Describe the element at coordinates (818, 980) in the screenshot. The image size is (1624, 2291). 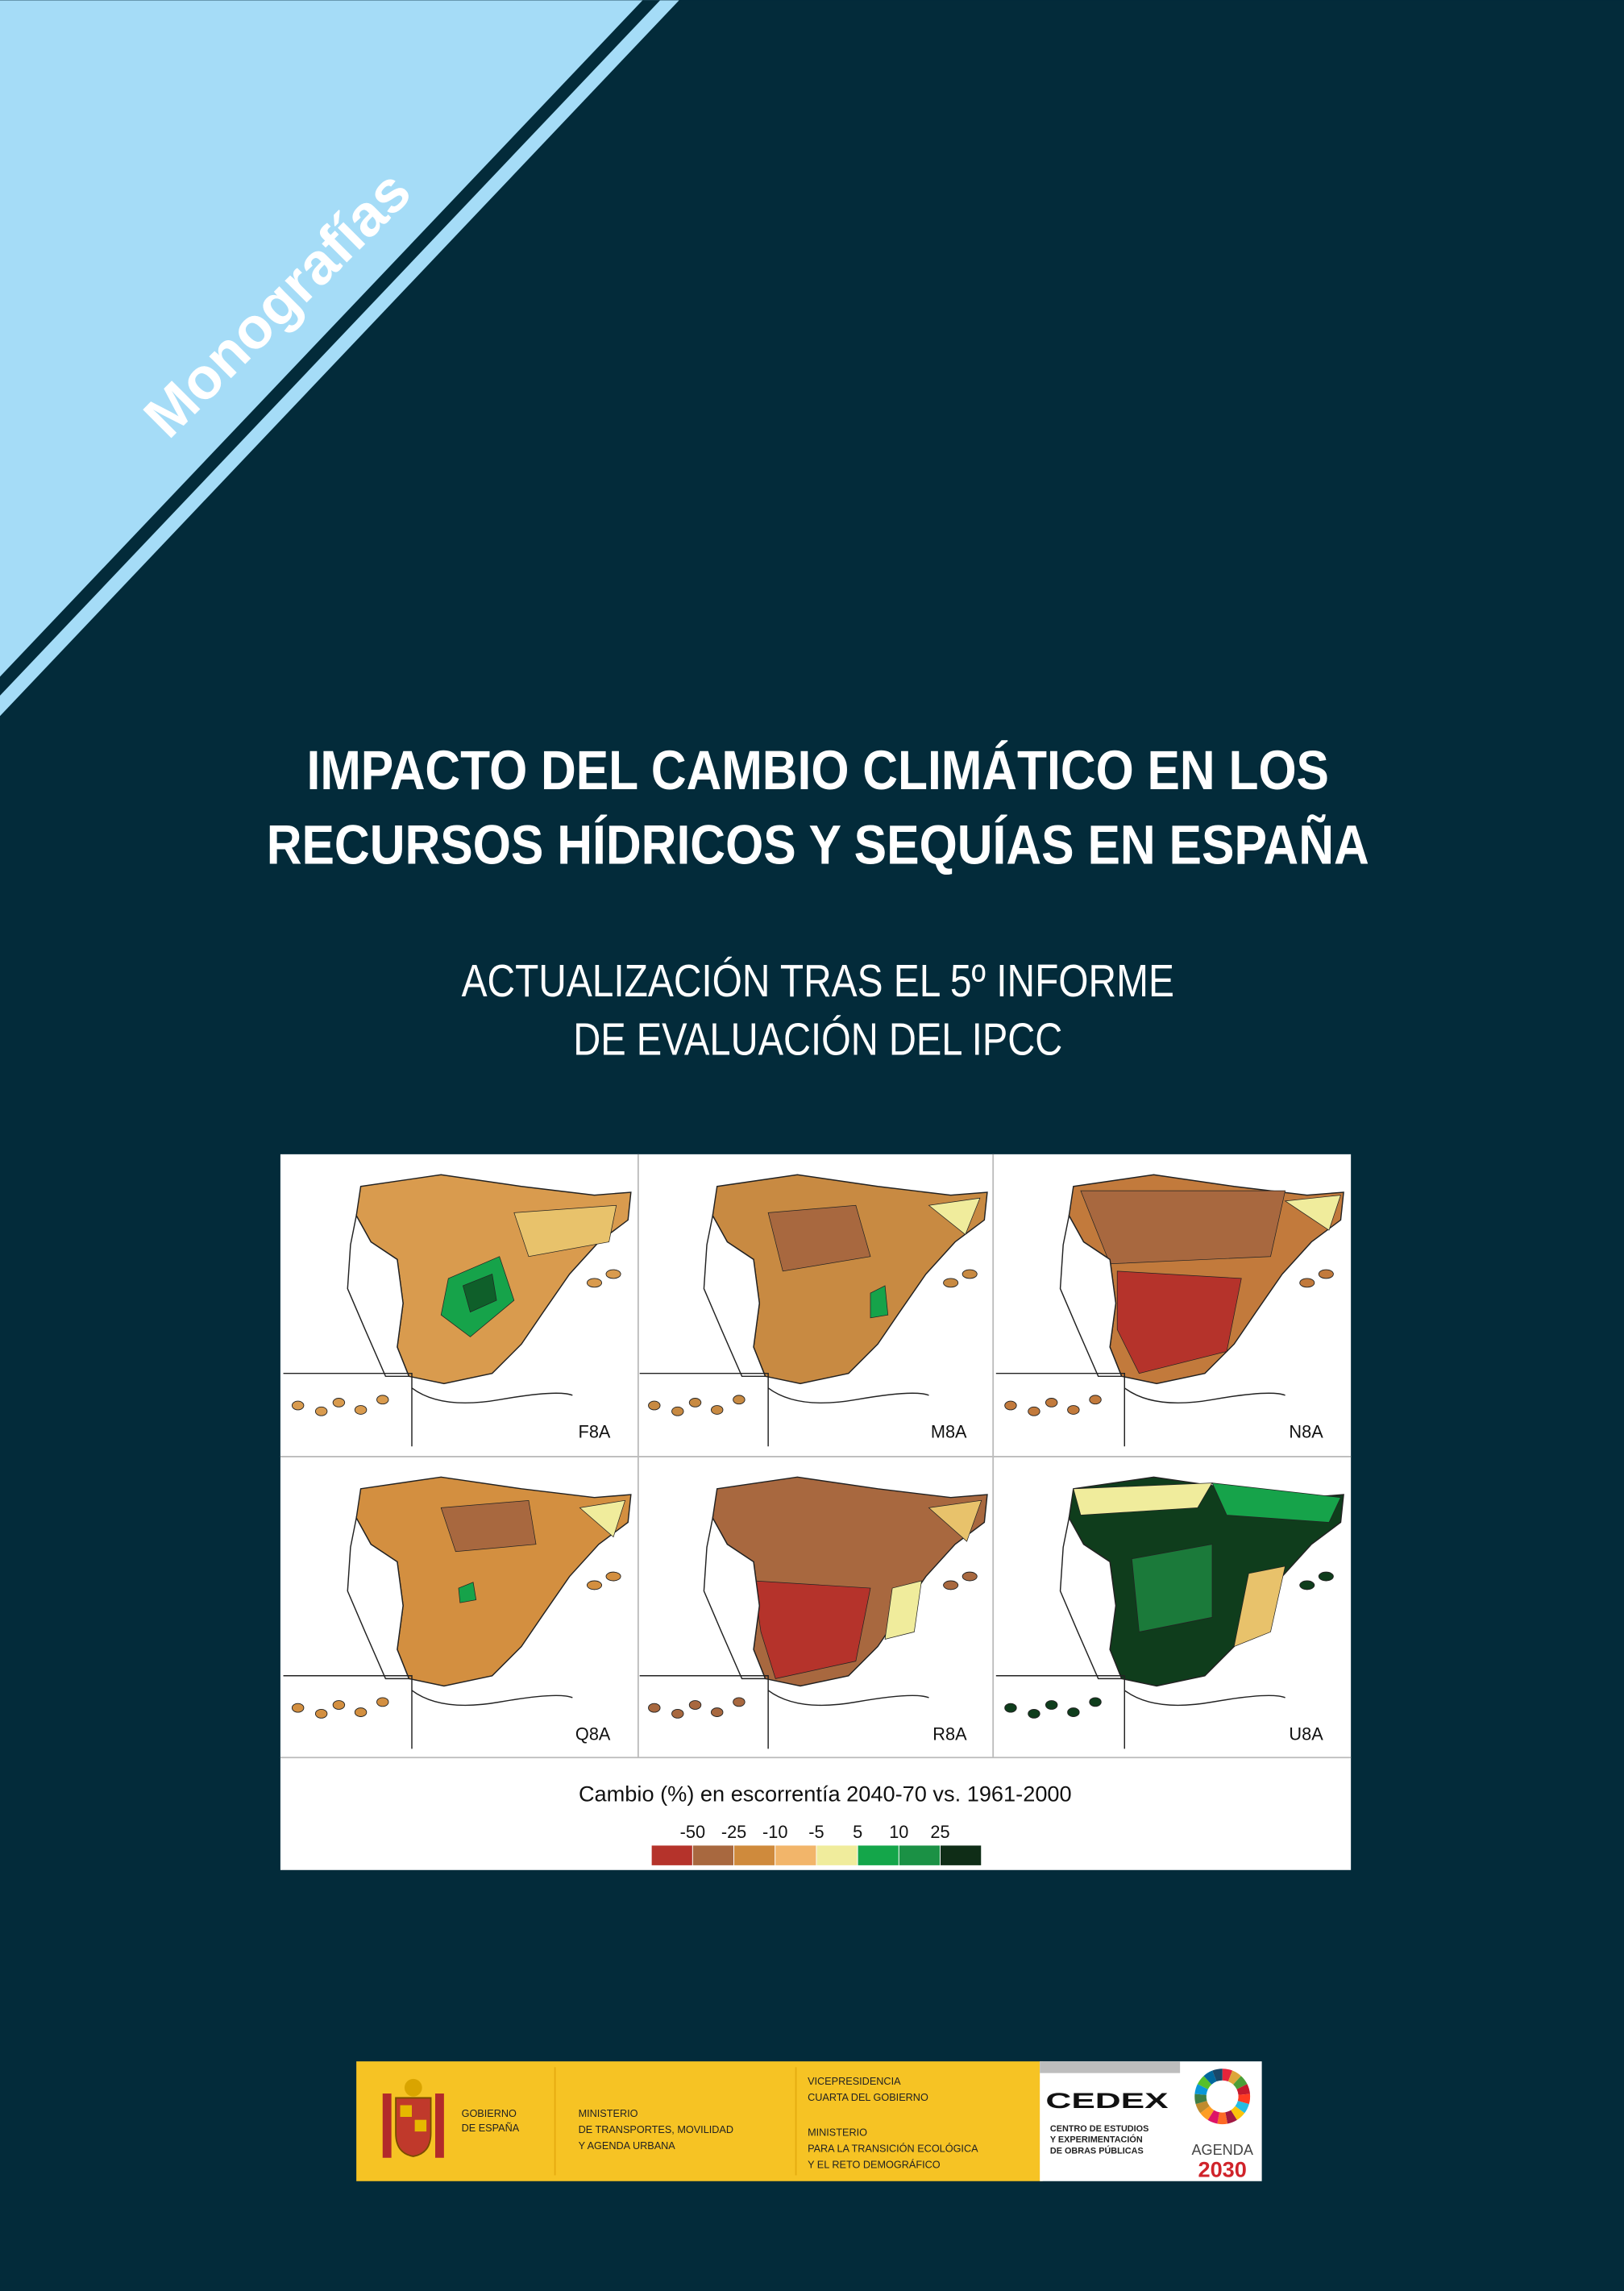
I see `subtitle-line: ACTUALIZACIÓN TRAS EL 5º INFORME` at that location.